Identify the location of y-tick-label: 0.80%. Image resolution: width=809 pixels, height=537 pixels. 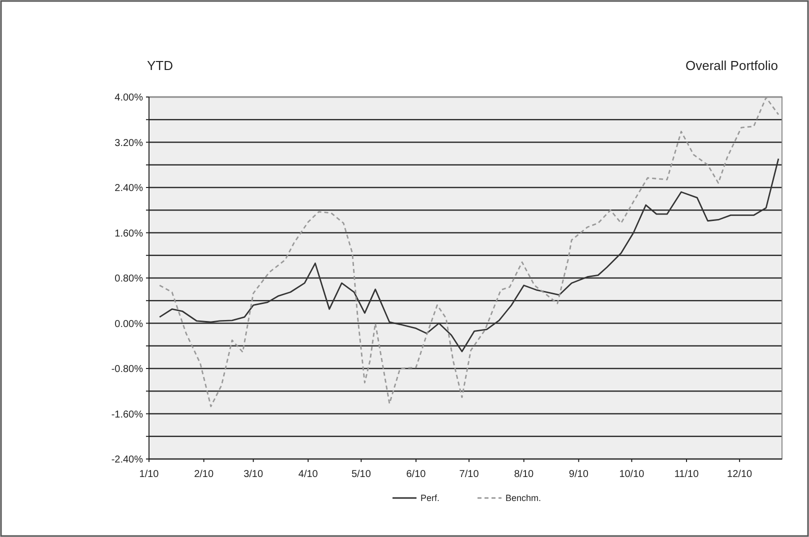
(129, 279).